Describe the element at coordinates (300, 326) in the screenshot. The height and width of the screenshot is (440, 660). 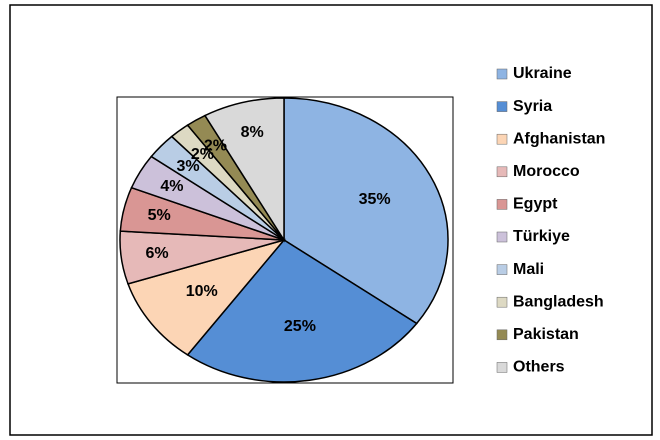
I see `data-label: 25%` at that location.